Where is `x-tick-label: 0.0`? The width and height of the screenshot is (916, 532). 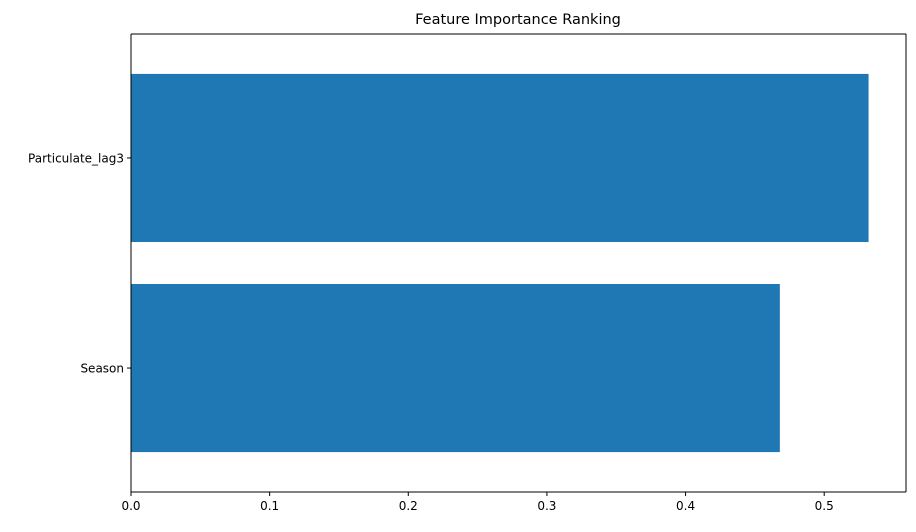
x-tick-label: 0.0 is located at coordinates (130, 506).